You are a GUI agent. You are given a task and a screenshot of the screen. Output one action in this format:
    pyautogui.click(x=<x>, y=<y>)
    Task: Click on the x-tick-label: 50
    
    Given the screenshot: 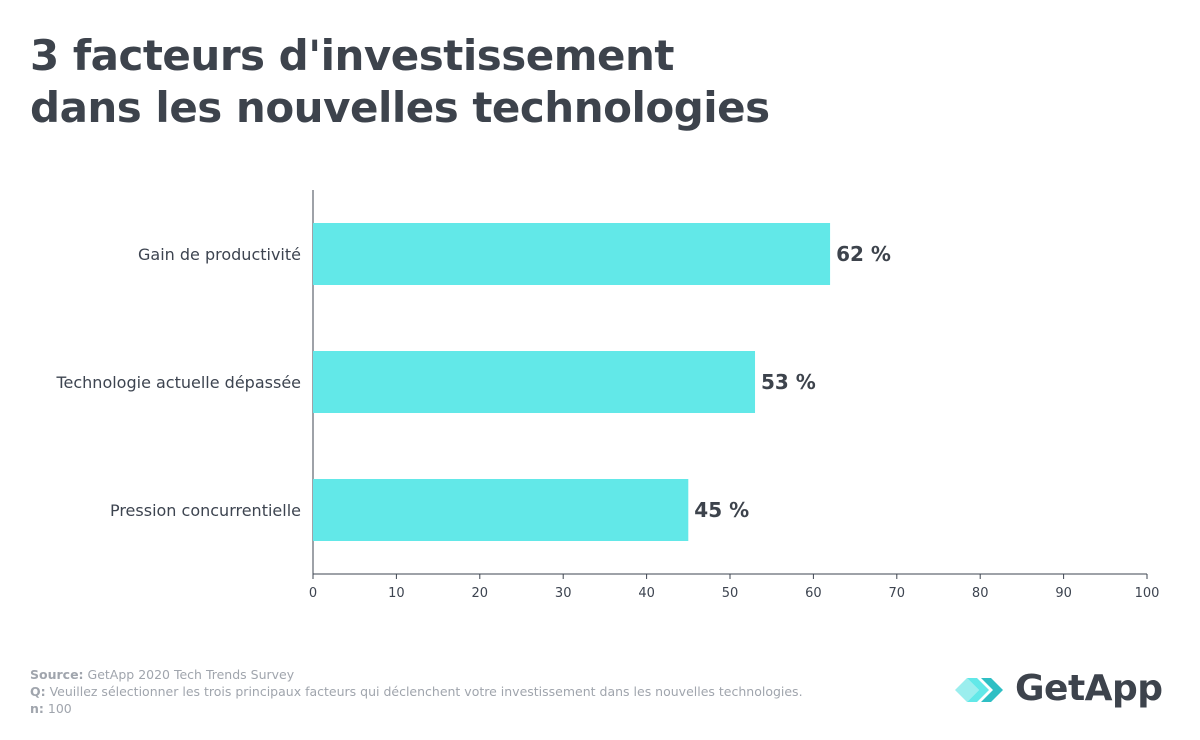 What is the action you would take?
    pyautogui.click(x=730, y=593)
    